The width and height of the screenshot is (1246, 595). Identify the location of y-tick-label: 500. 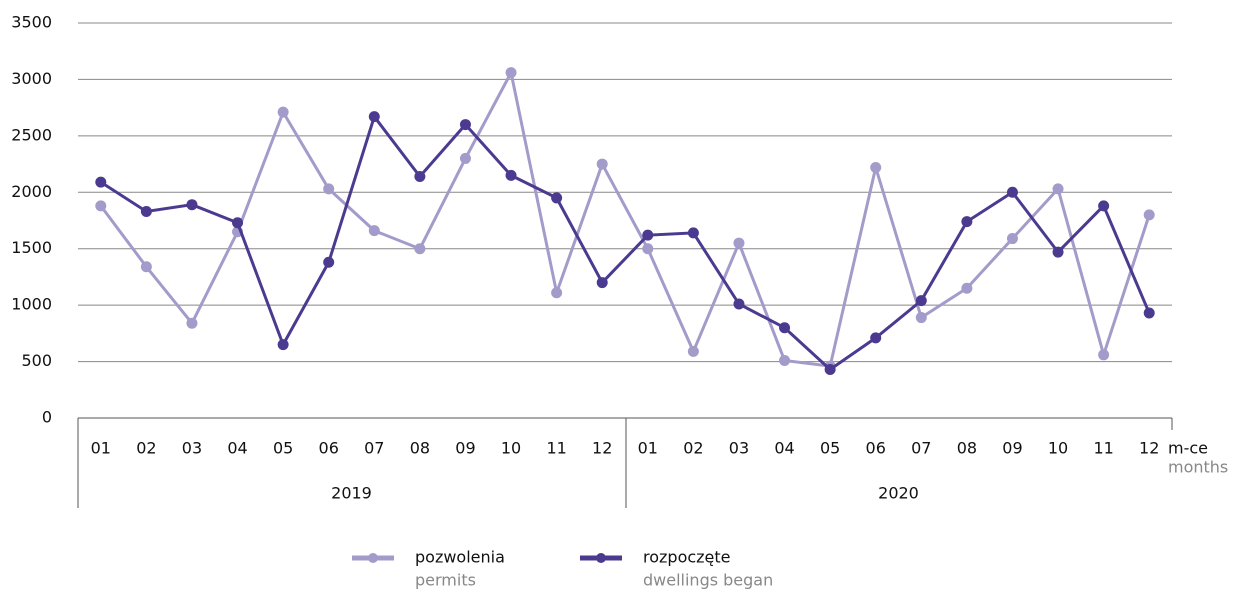
(36, 360).